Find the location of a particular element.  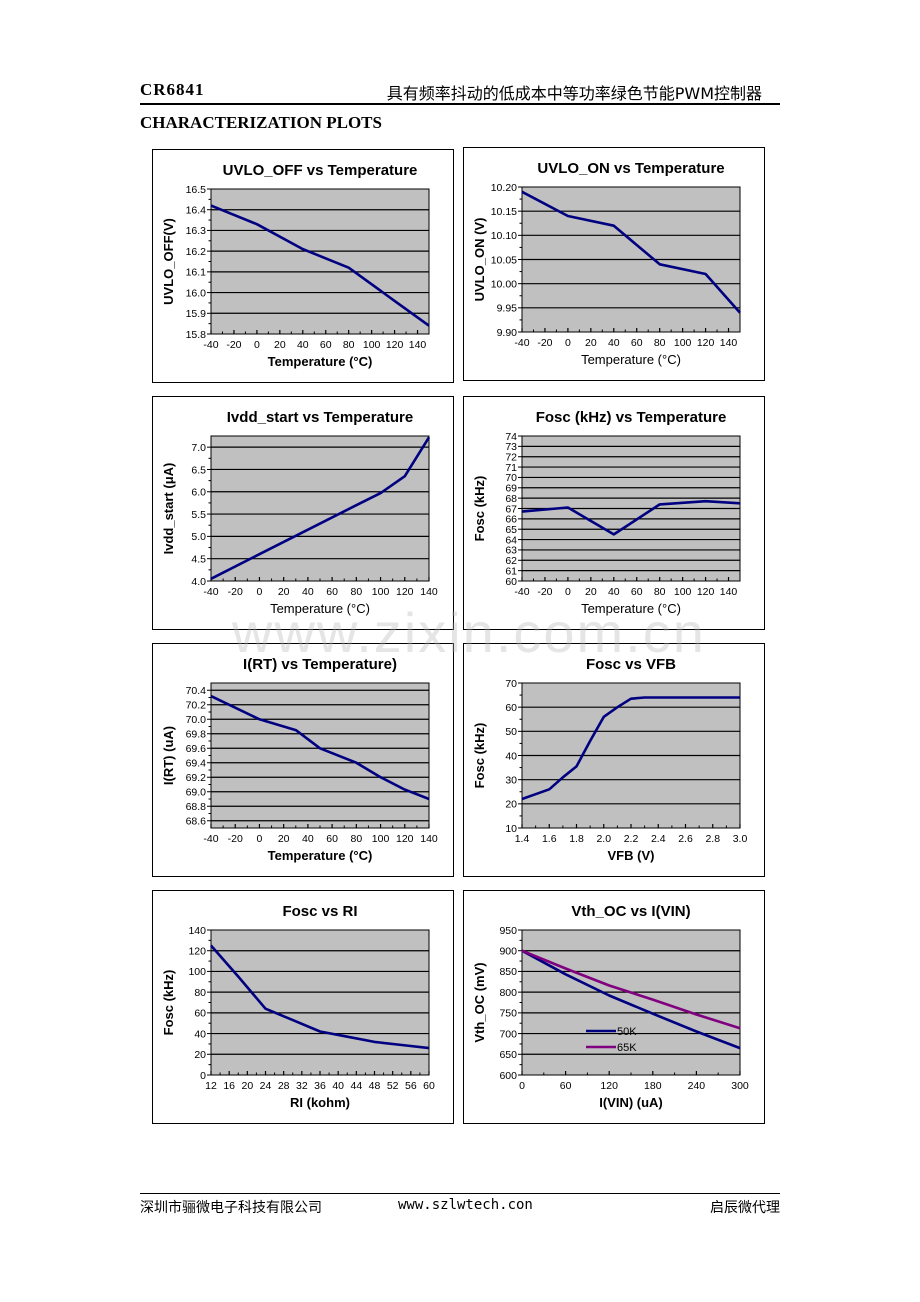

y-tick-label: 68.6 is located at coordinates (196, 822).